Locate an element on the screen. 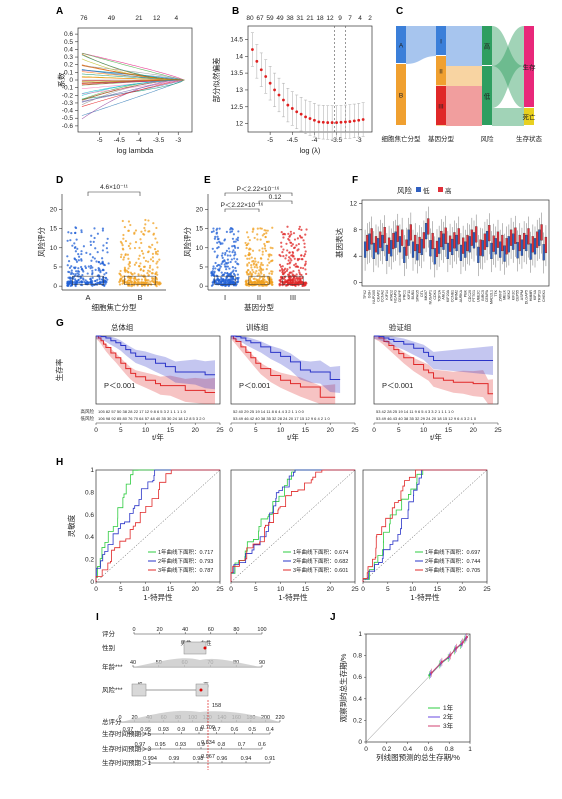  legend-label: 高 is located at coordinates (448, 190).